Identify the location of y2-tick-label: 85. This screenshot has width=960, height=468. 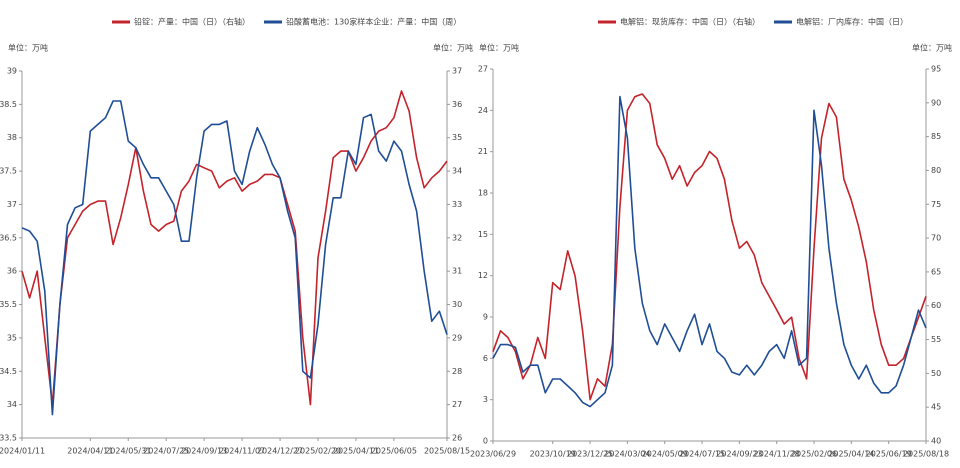
(936, 136).